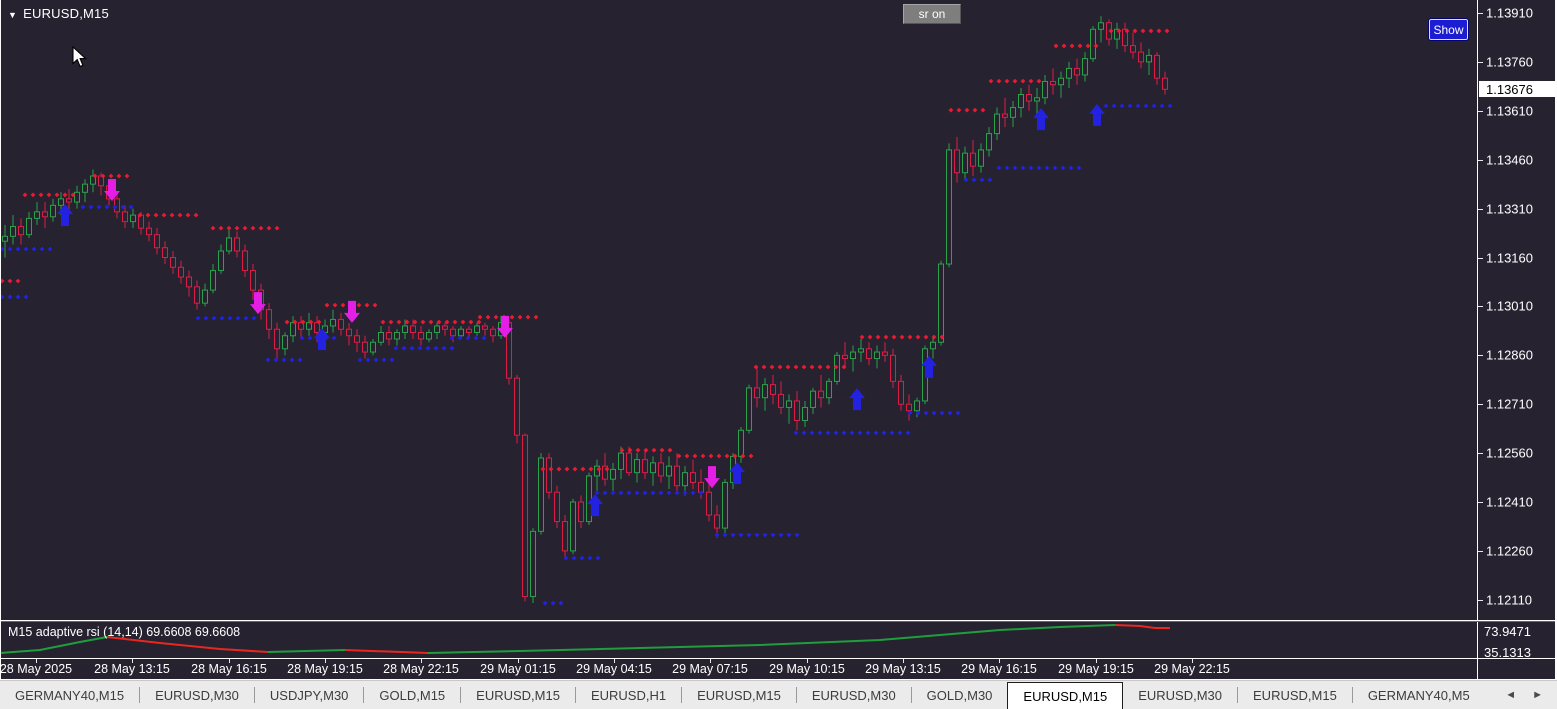 This screenshot has height=709, width=1557. I want to click on time-tick-label: 28 May 16:15, so click(229, 669).